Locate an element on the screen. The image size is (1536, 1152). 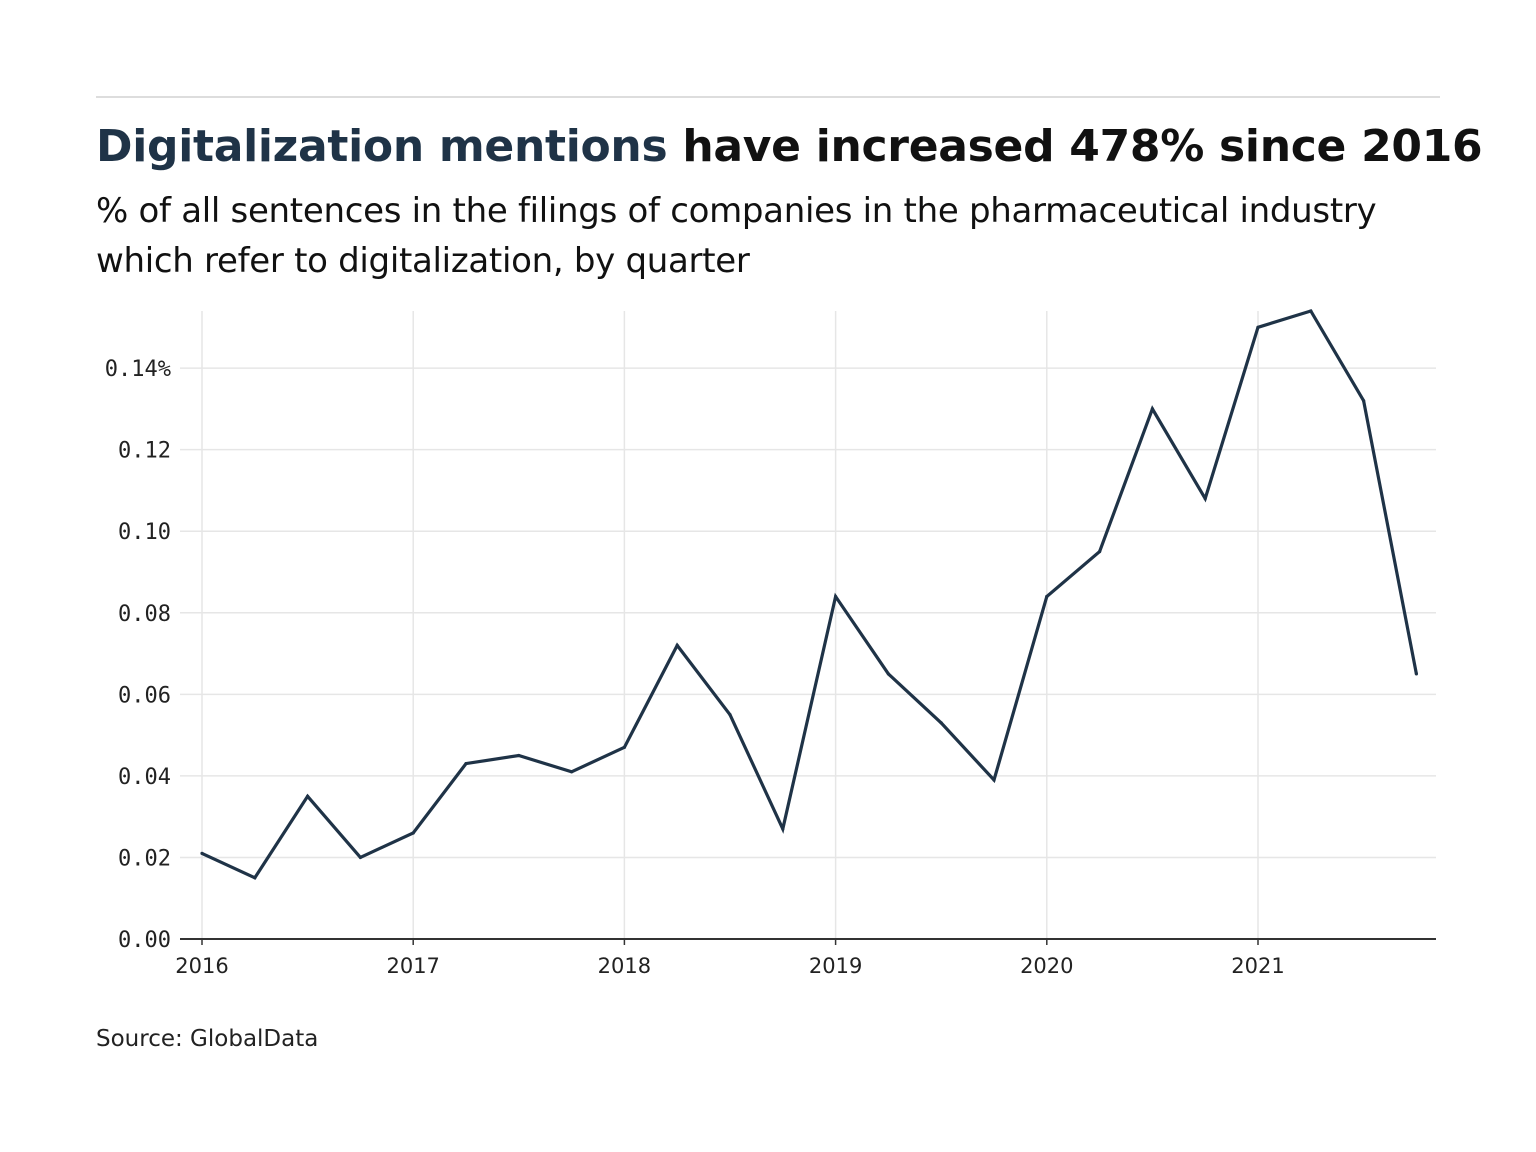
y-tick-label: 0.10 is located at coordinates (144, 532).